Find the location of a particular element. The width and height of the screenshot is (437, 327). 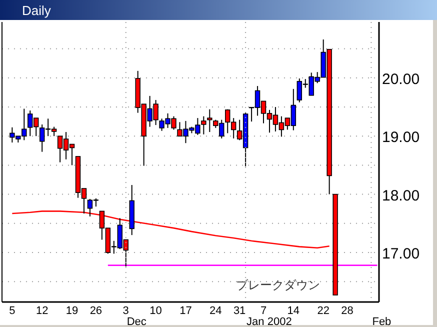

x-tick-label: 12 is located at coordinates (42, 311).